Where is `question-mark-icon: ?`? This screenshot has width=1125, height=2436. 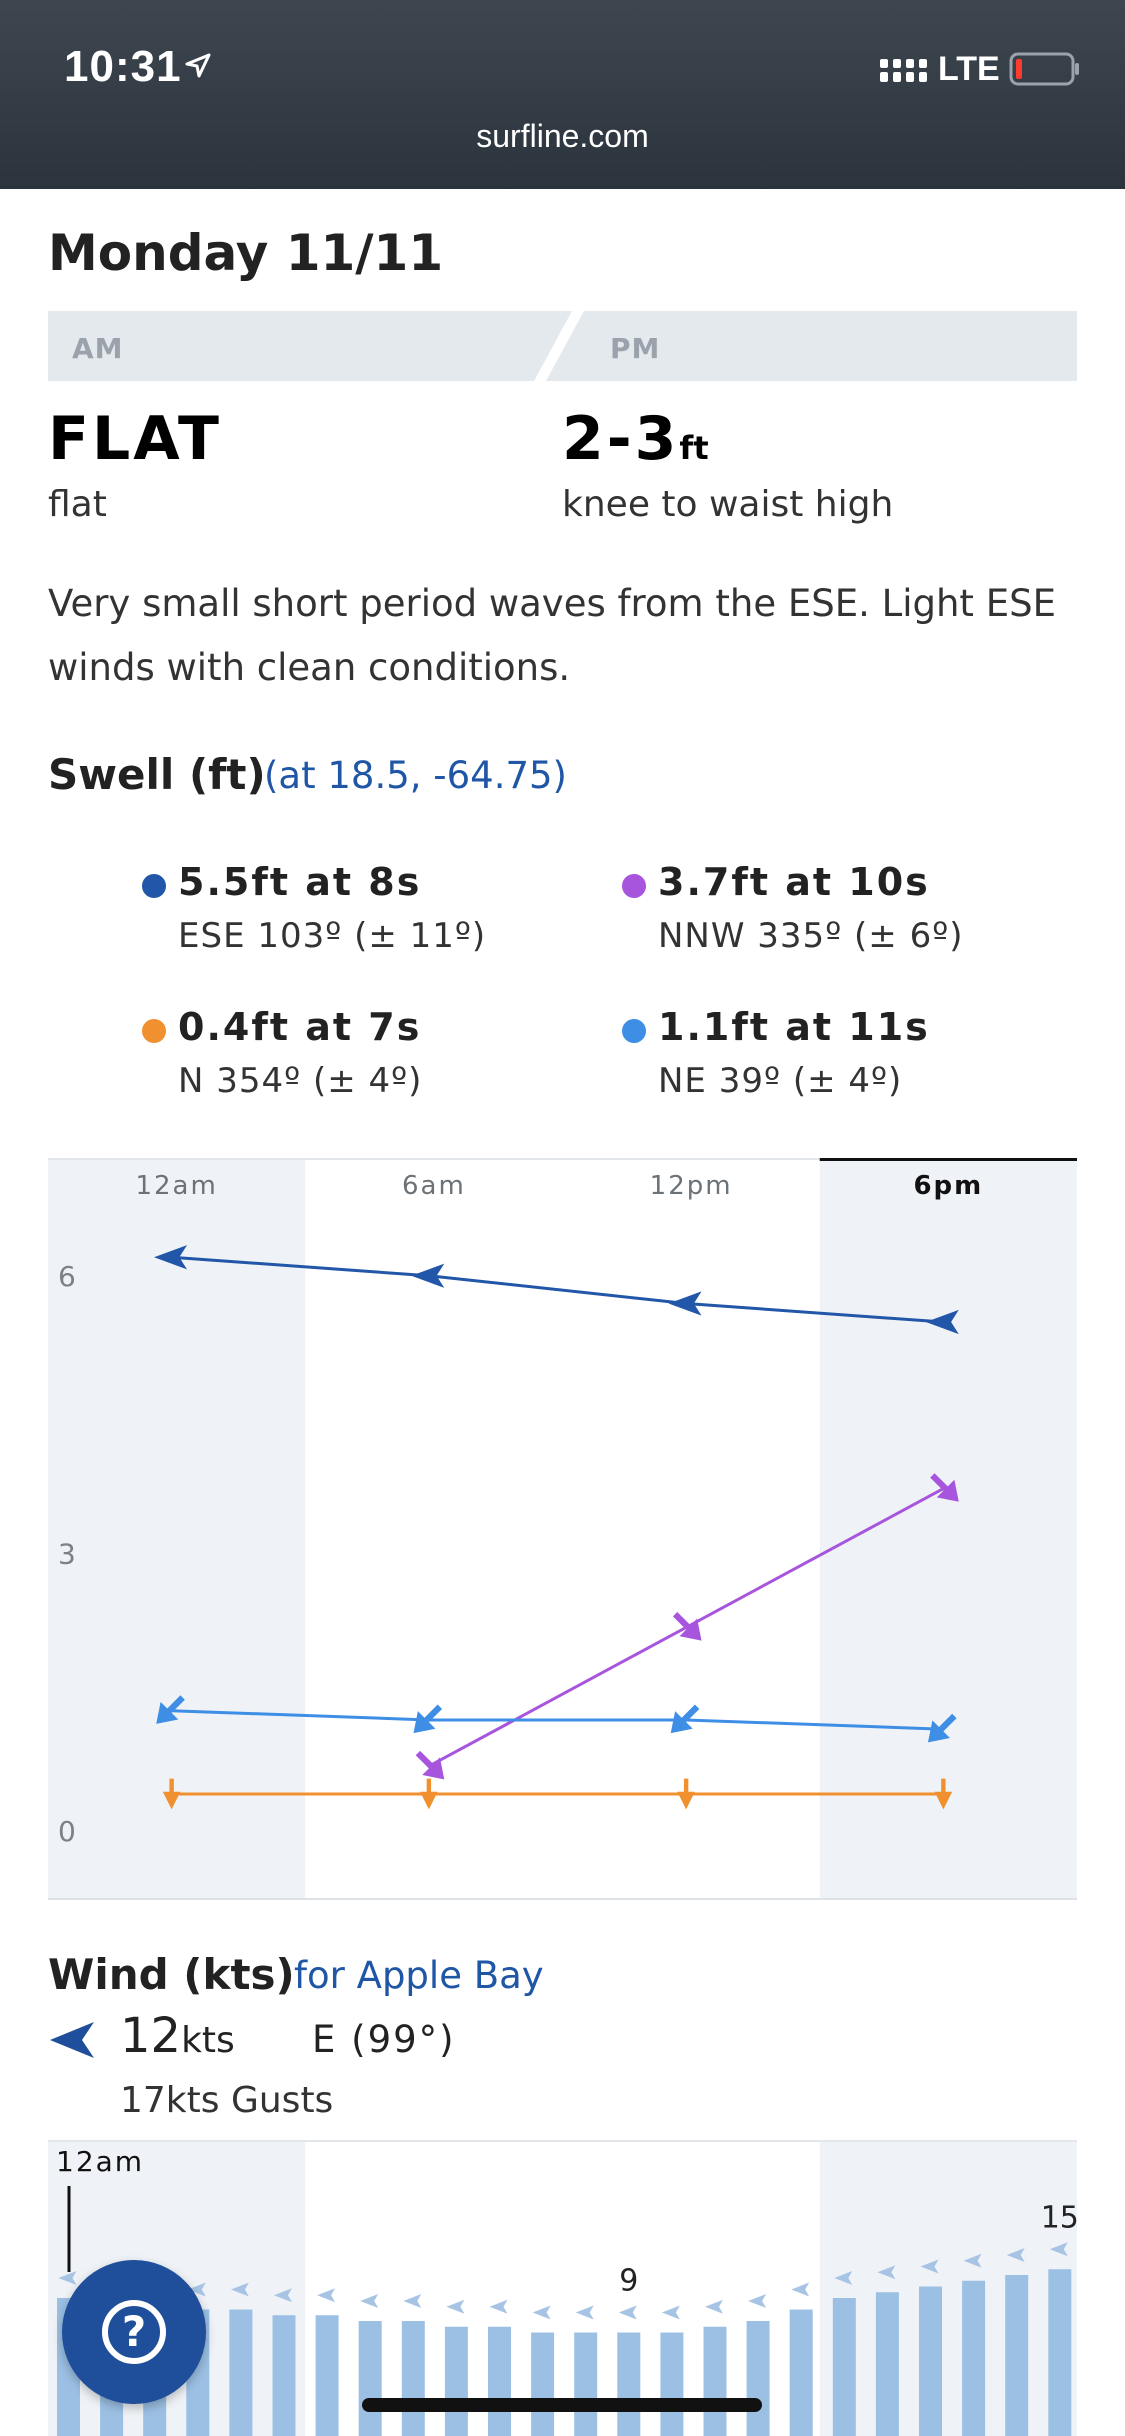 question-mark-icon: ? is located at coordinates (134, 2332).